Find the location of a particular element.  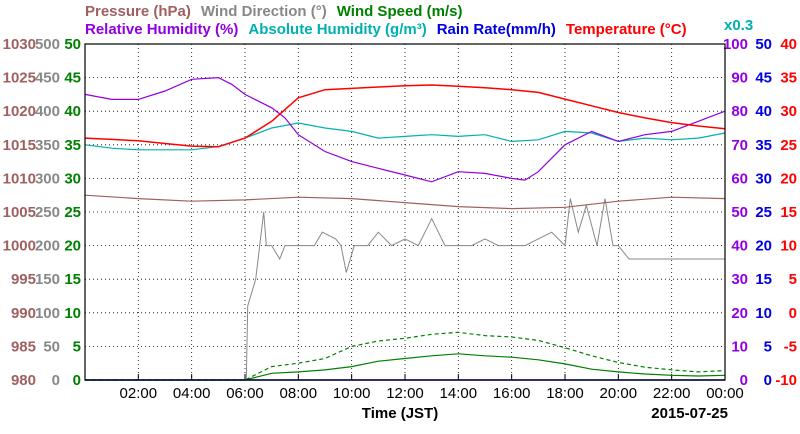

y-tick-rh: 20 is located at coordinates (739, 313).